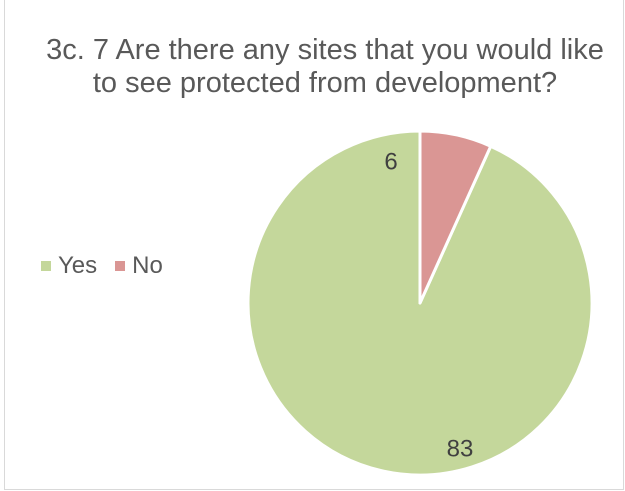 The image size is (625, 491). I want to click on legend-swatch-no, so click(120, 266).